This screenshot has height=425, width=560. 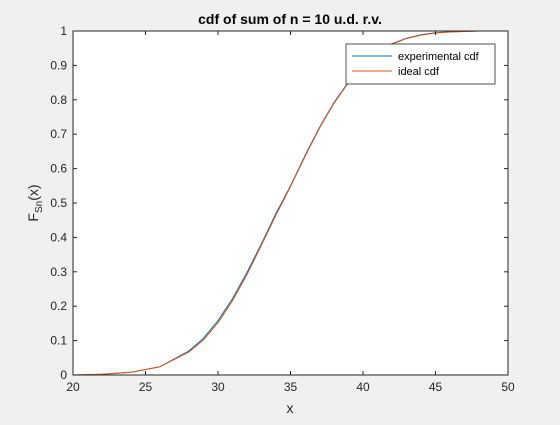 I want to click on legend-label-0: experimental cdf, so click(x=439, y=57).